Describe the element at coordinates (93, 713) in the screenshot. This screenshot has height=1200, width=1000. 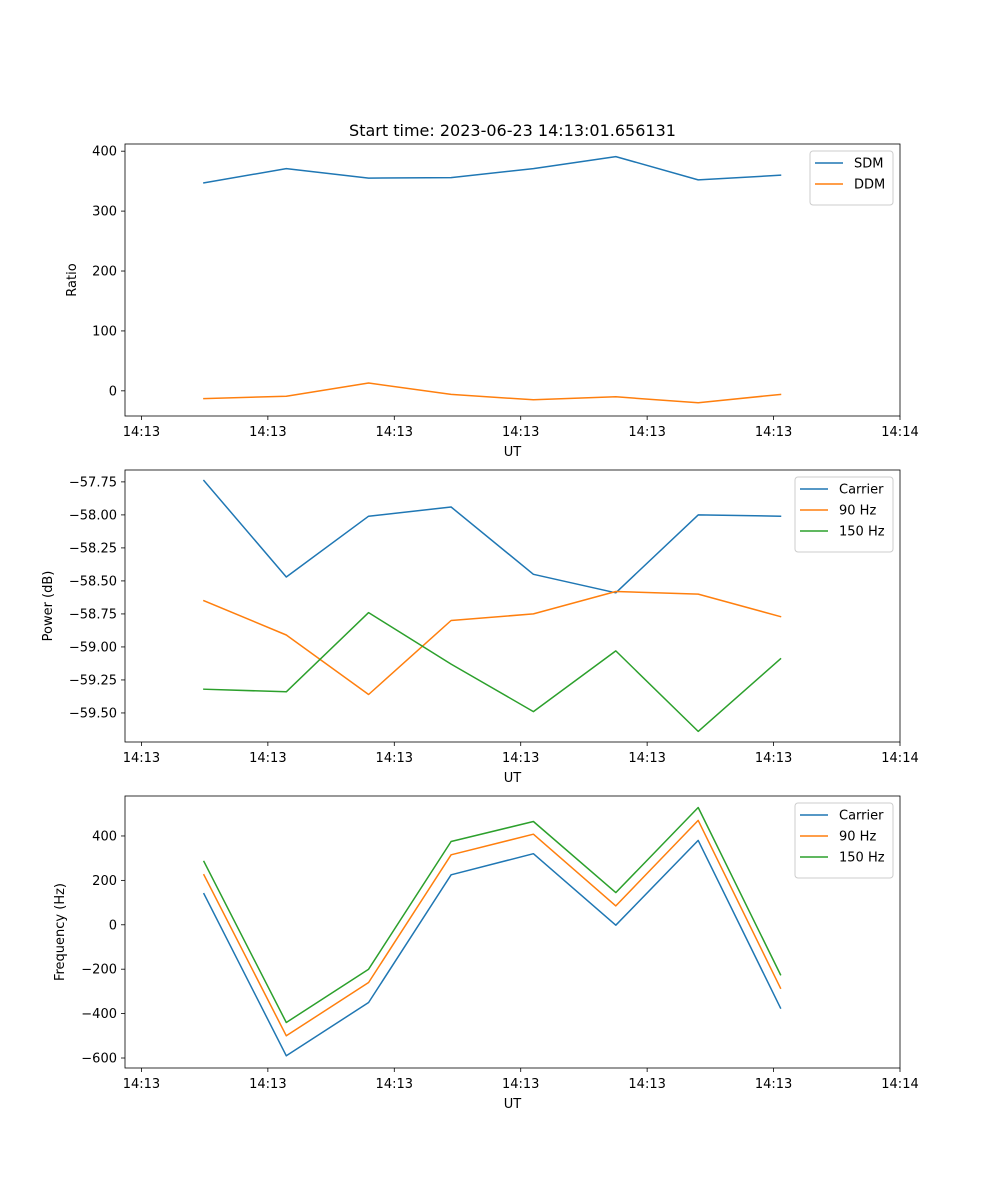
I see `y-tick-label: −59.50` at that location.